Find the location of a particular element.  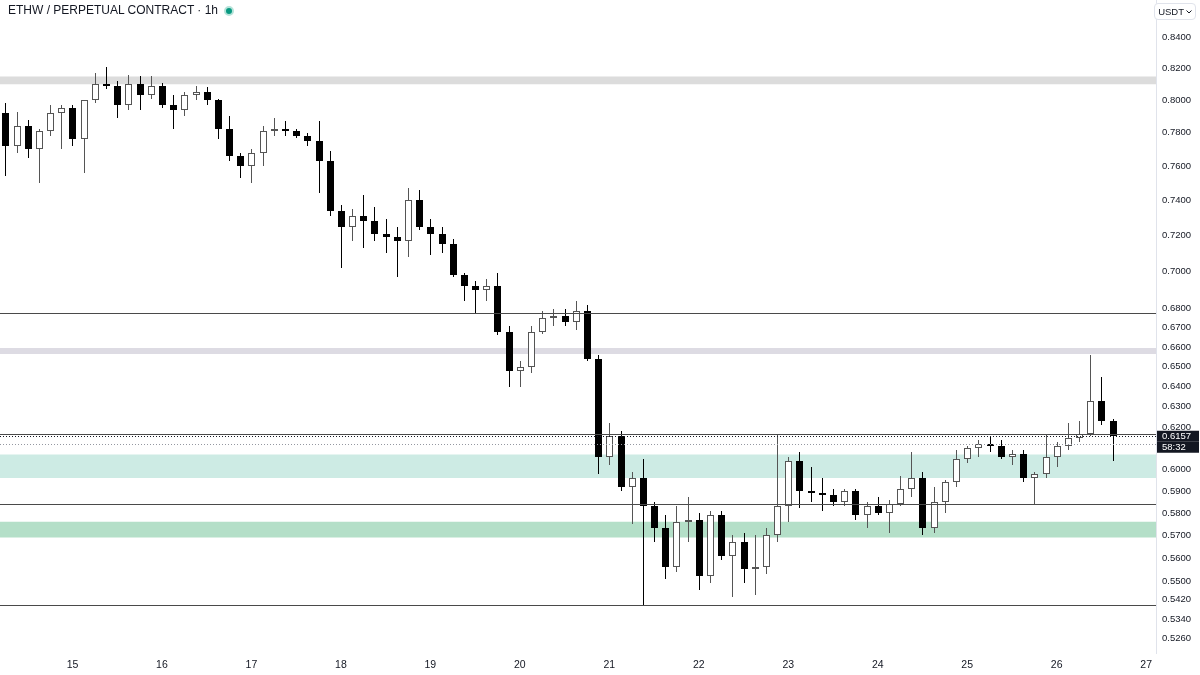

y-tick-label: 0.5500 is located at coordinates (1177, 580).